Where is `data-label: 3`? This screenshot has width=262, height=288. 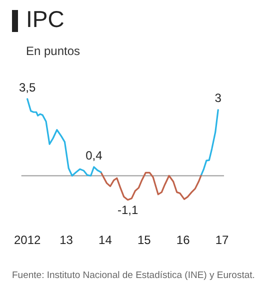
data-label: 3 is located at coordinates (218, 98).